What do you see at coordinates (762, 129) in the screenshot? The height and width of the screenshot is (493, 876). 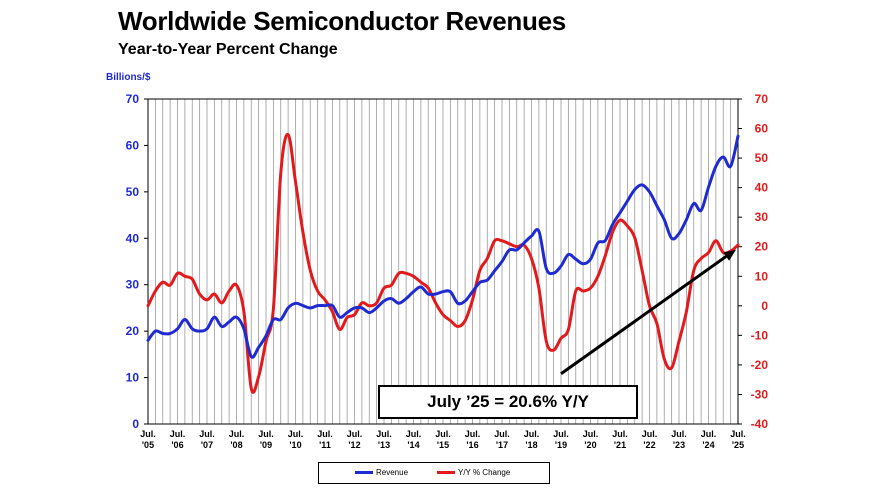 I see `right-axis-tick-label: 60` at bounding box center [762, 129].